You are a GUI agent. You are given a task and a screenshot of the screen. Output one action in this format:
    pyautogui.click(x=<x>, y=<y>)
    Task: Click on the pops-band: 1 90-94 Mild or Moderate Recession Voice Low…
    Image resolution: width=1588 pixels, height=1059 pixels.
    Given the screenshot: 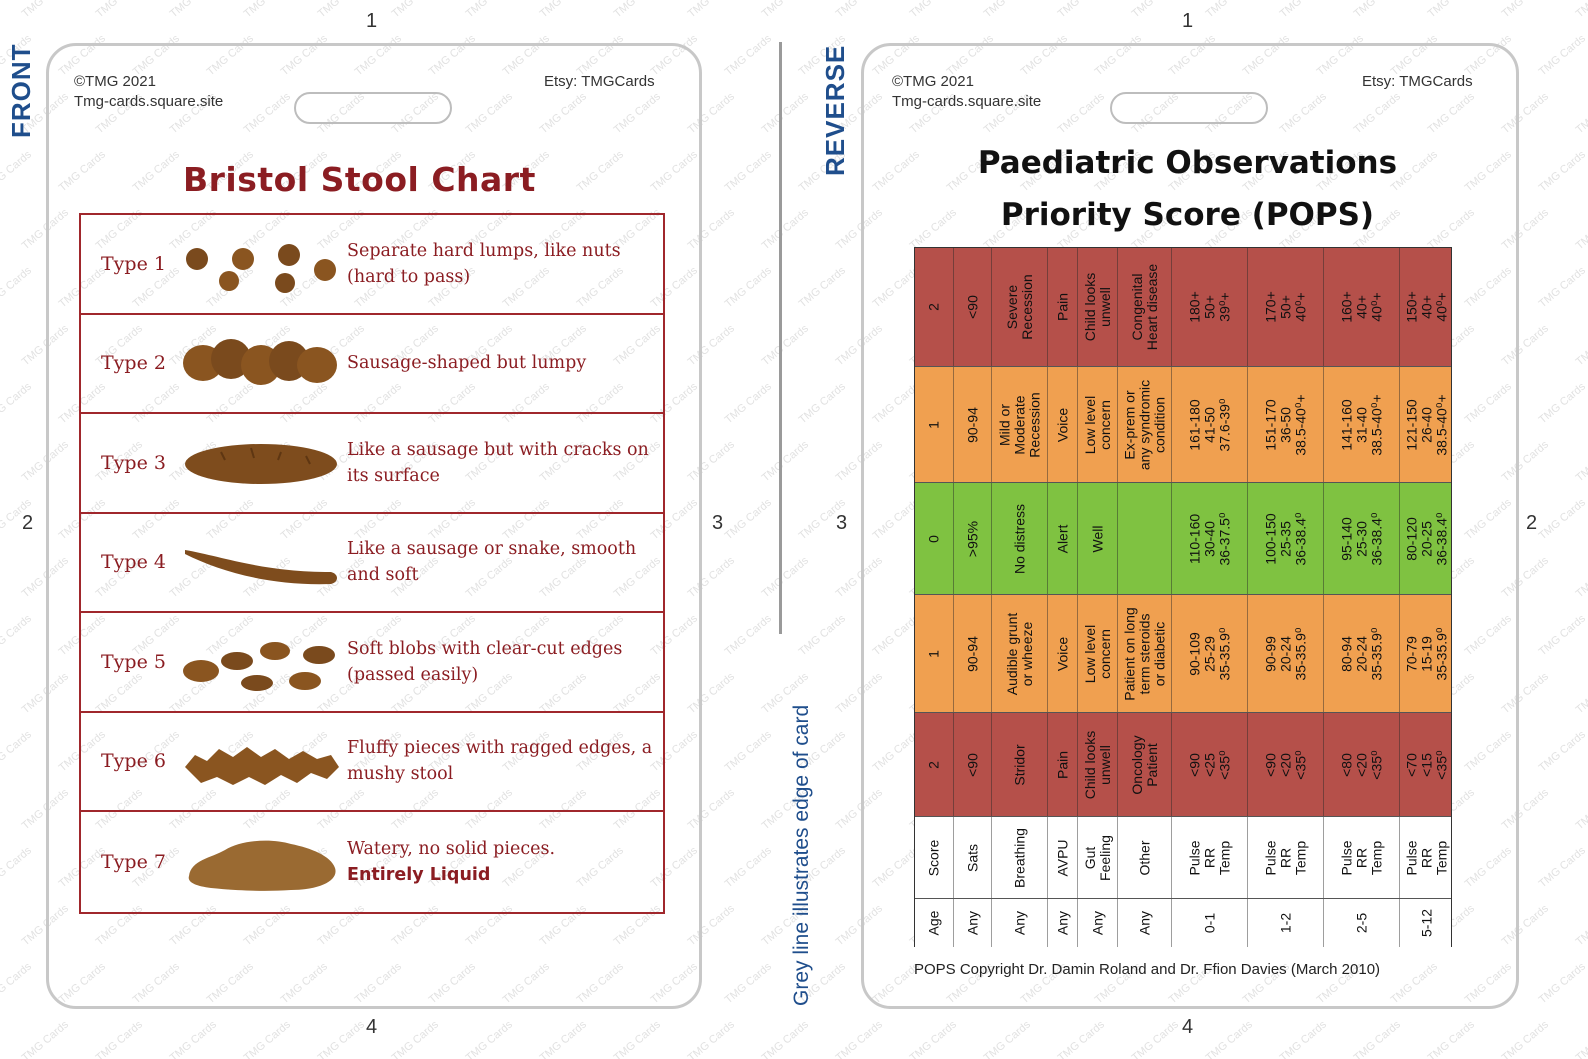 What is the action you would take?
    pyautogui.click(x=1183, y=424)
    